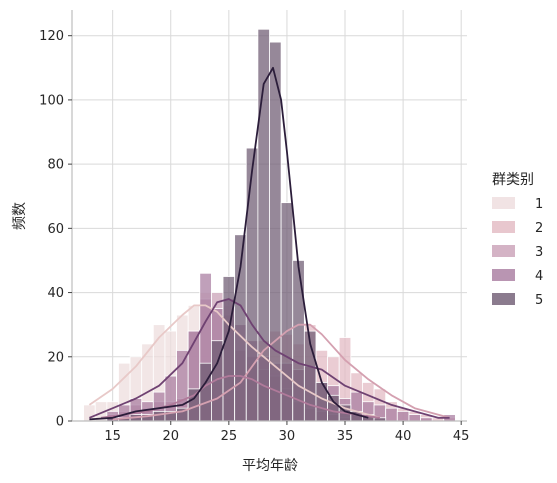  Describe the element at coordinates (55, 293) in the screenshot. I see `y-tick-label: 40` at that location.